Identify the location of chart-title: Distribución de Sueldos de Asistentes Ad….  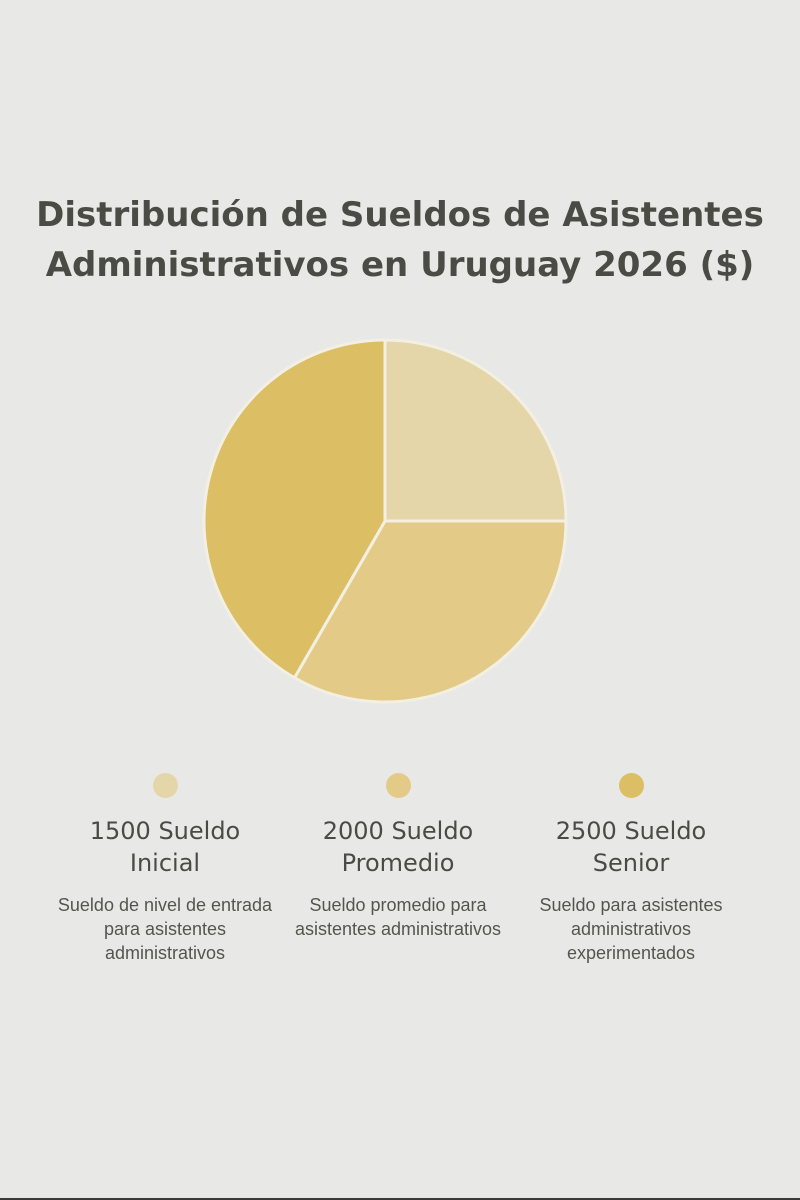
(400, 240).